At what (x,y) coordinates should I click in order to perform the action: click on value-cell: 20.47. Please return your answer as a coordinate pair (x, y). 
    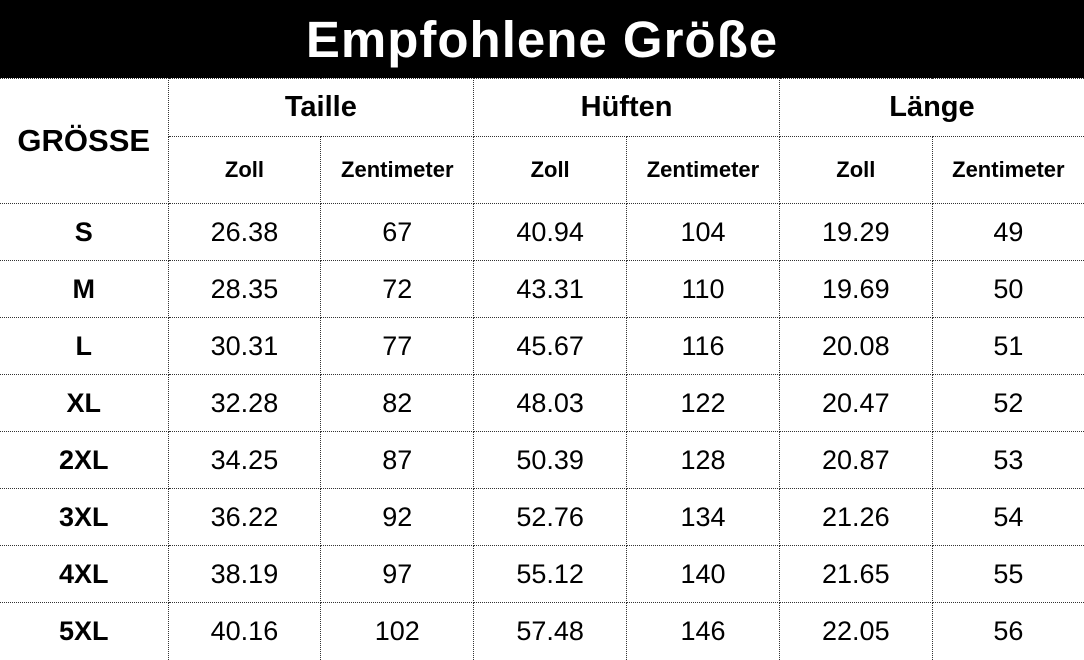
    Looking at the image, I should click on (855, 403).